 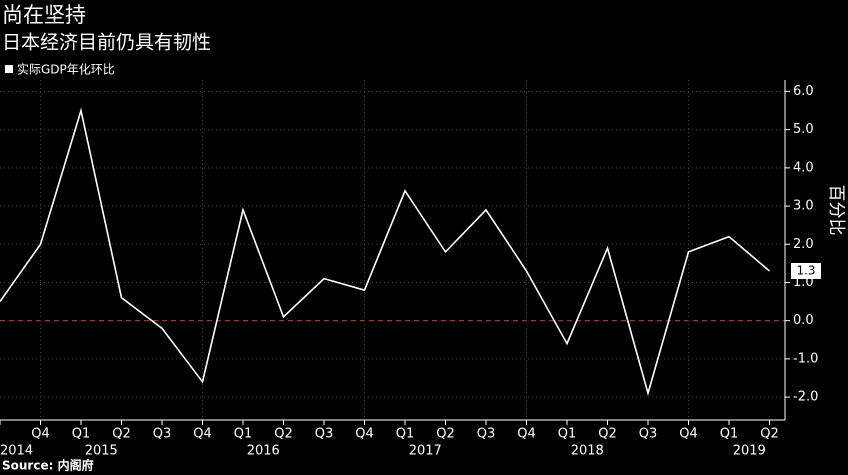 I want to click on year-label: 2017, so click(x=425, y=451).